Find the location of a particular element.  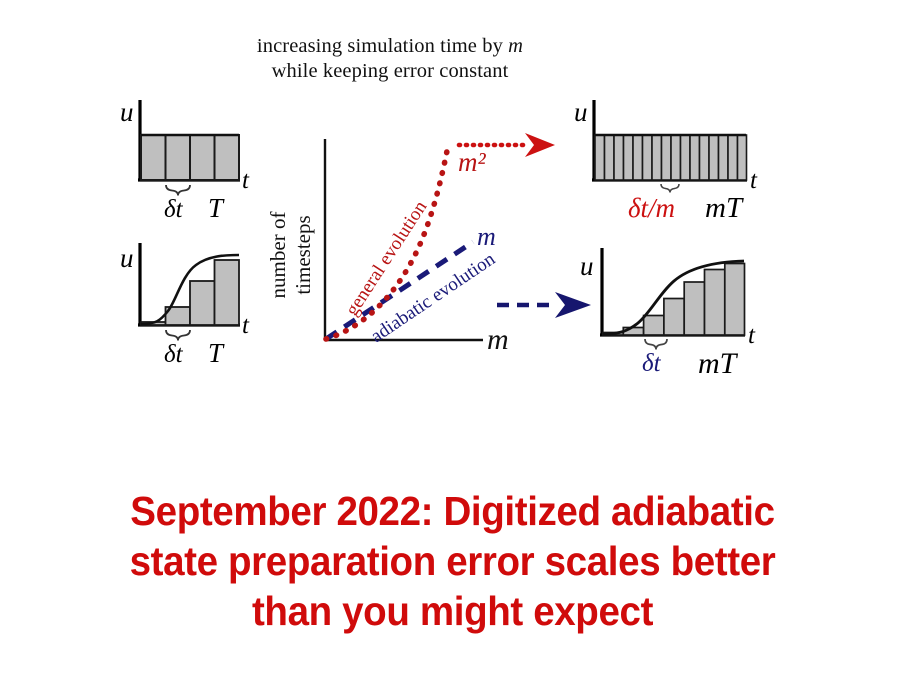

arrow-general-evolution is located at coordinates (510, 145).